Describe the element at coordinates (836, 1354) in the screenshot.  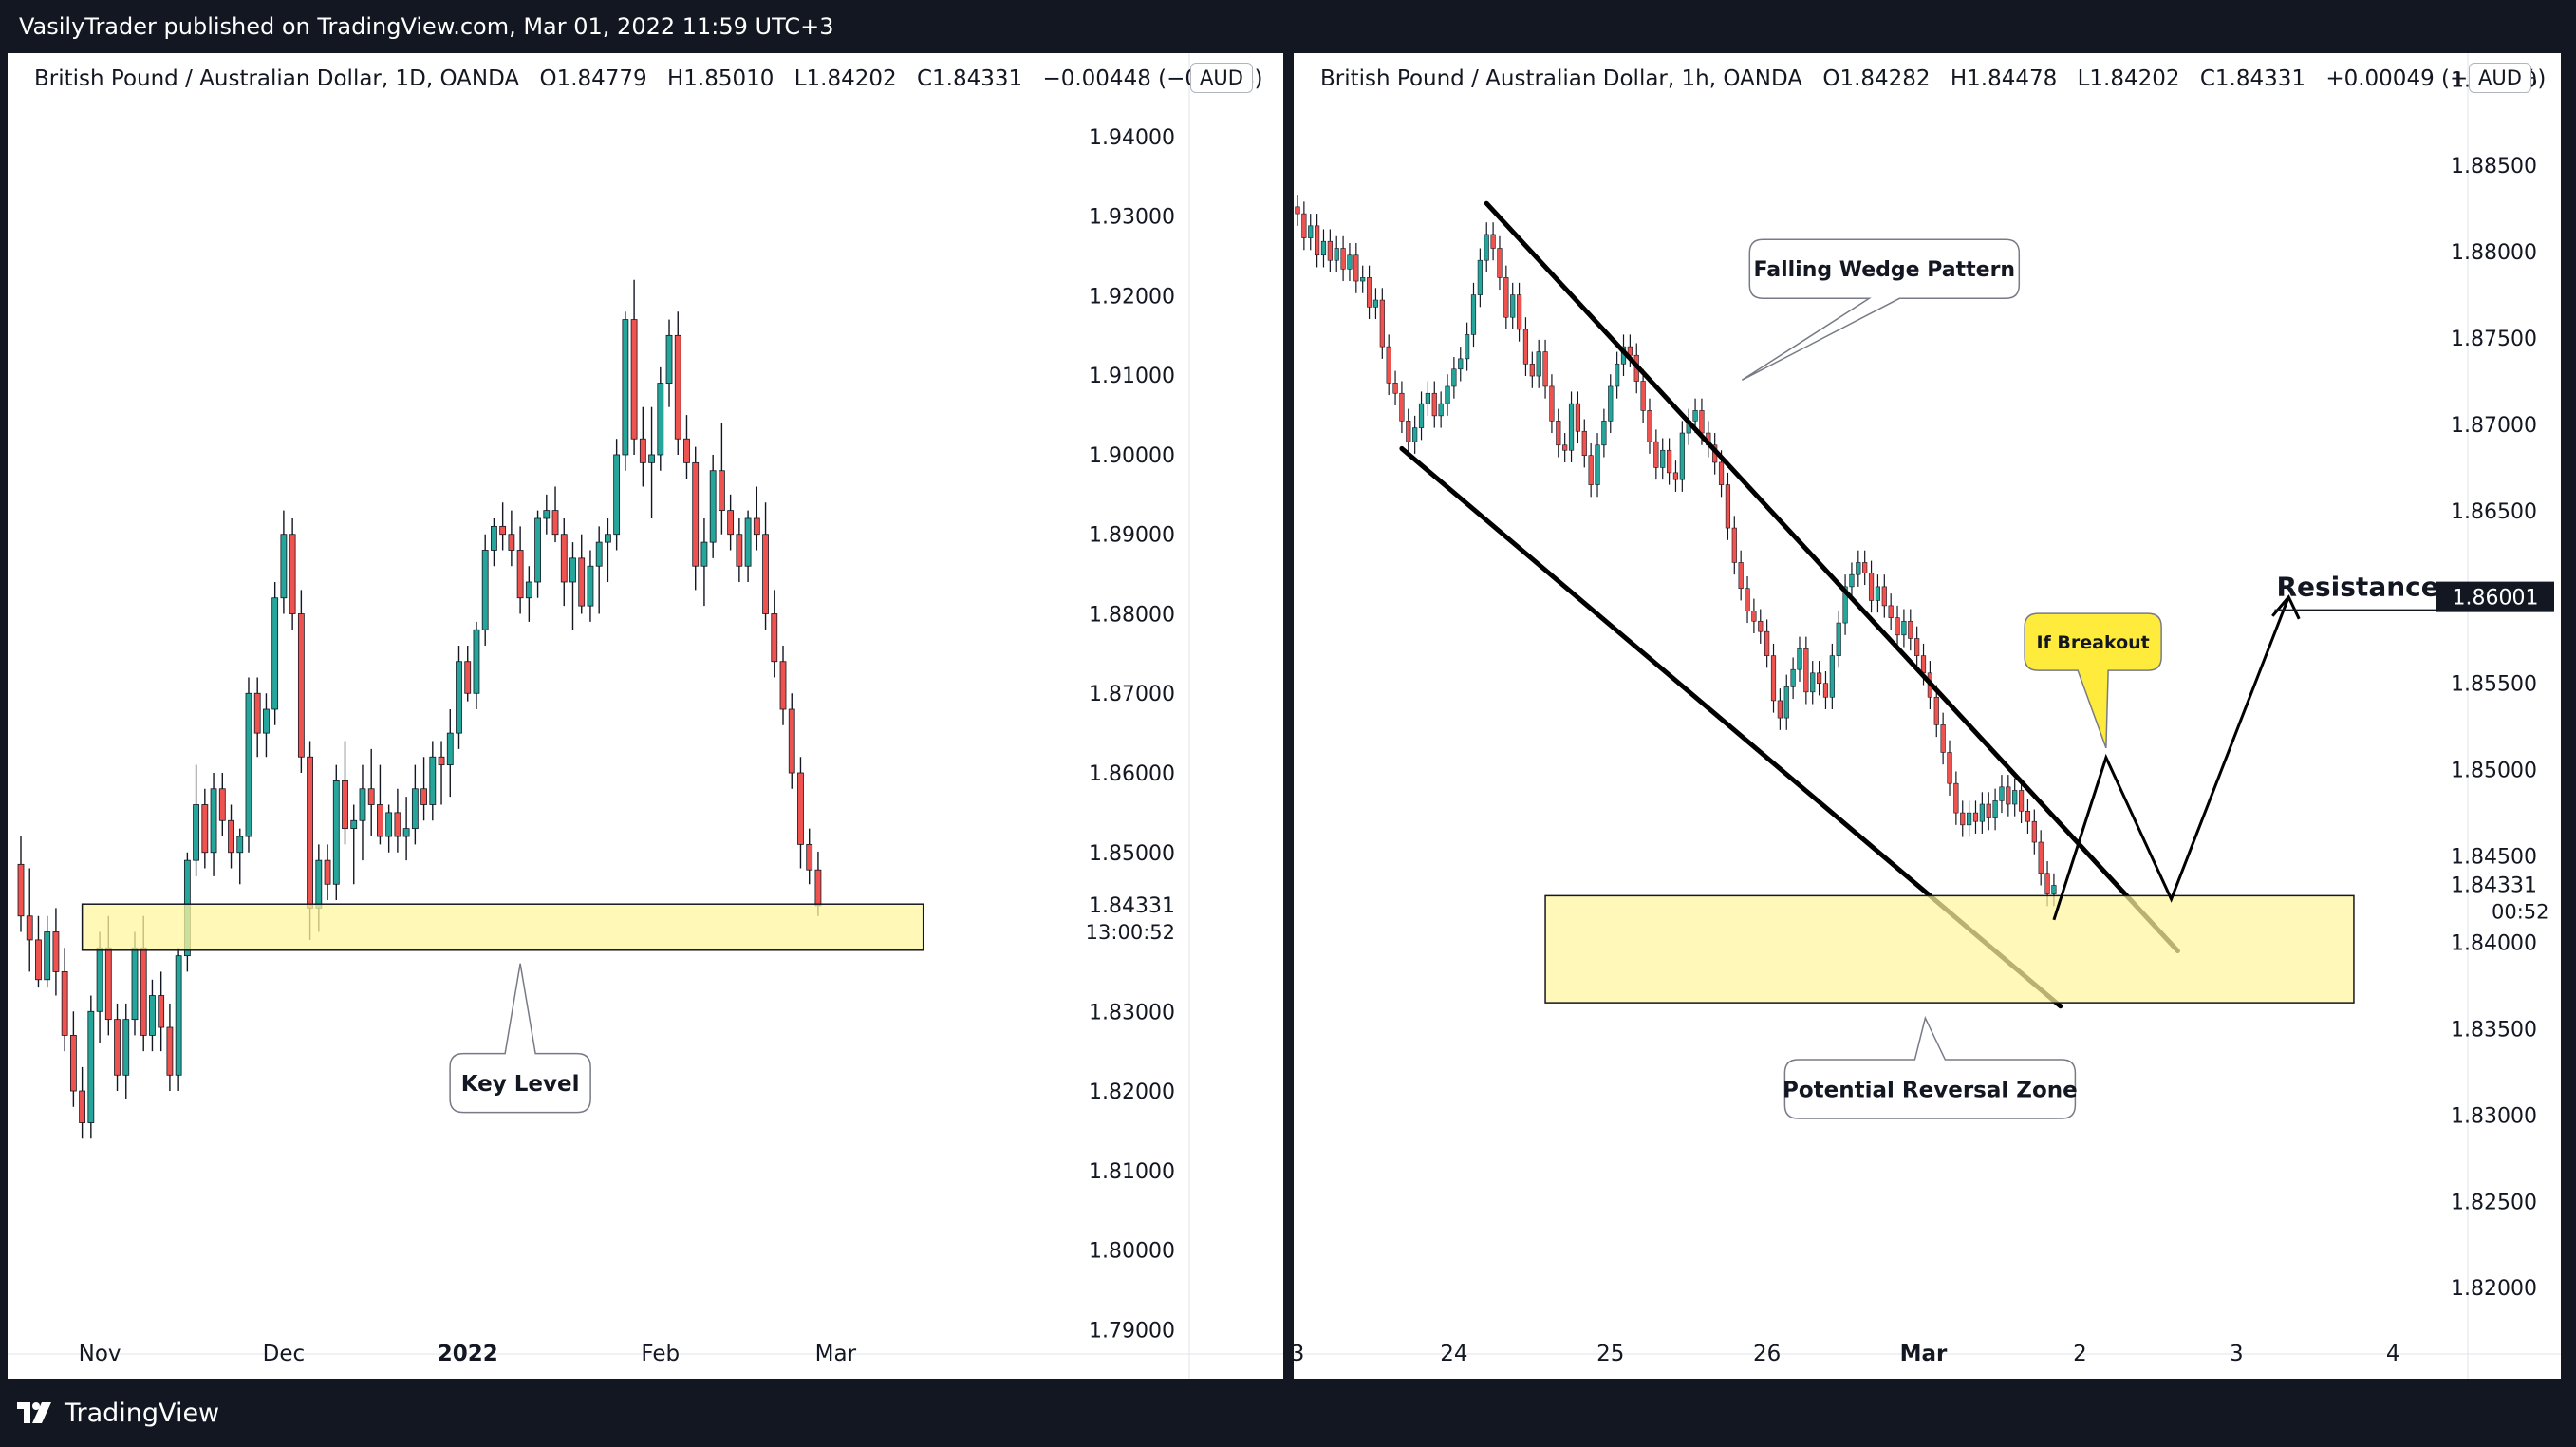
I see `x-tick-label: Mar` at that location.